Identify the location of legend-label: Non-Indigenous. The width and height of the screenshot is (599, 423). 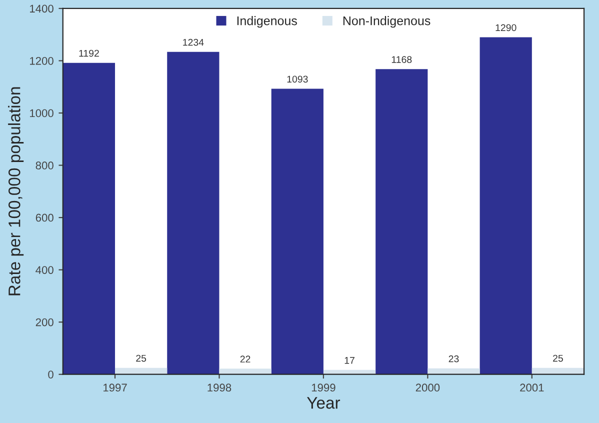
(386, 22).